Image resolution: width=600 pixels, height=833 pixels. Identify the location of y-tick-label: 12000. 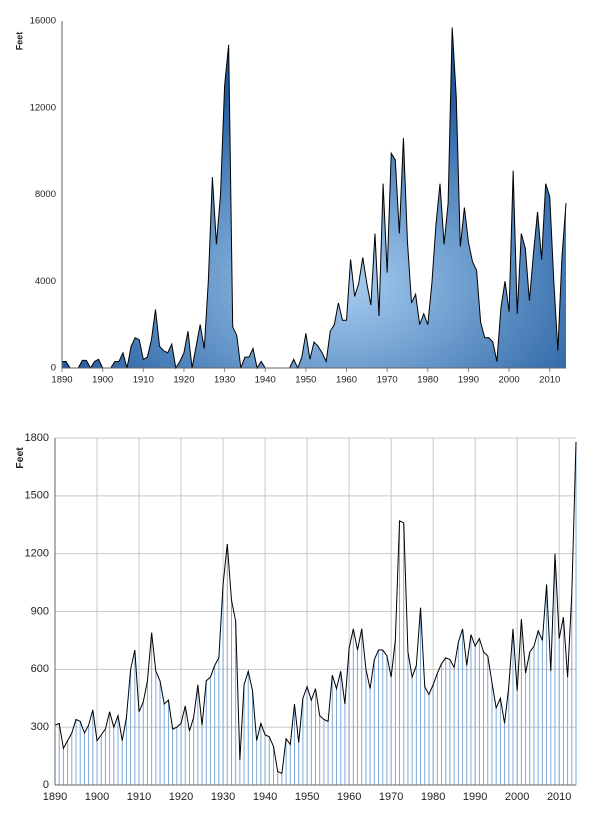
(43, 107).